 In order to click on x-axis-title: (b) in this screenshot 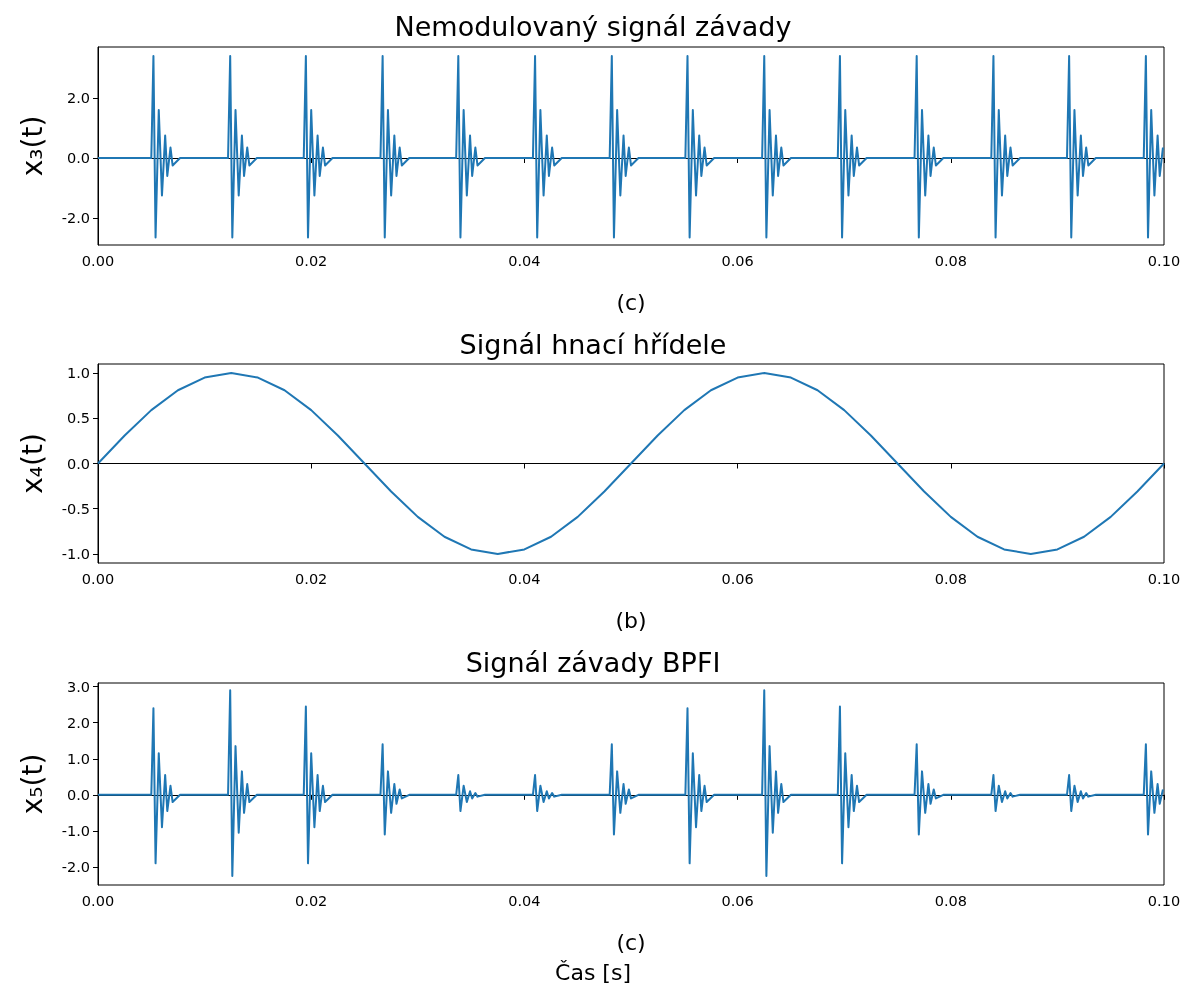, I will do `click(631, 620)`.